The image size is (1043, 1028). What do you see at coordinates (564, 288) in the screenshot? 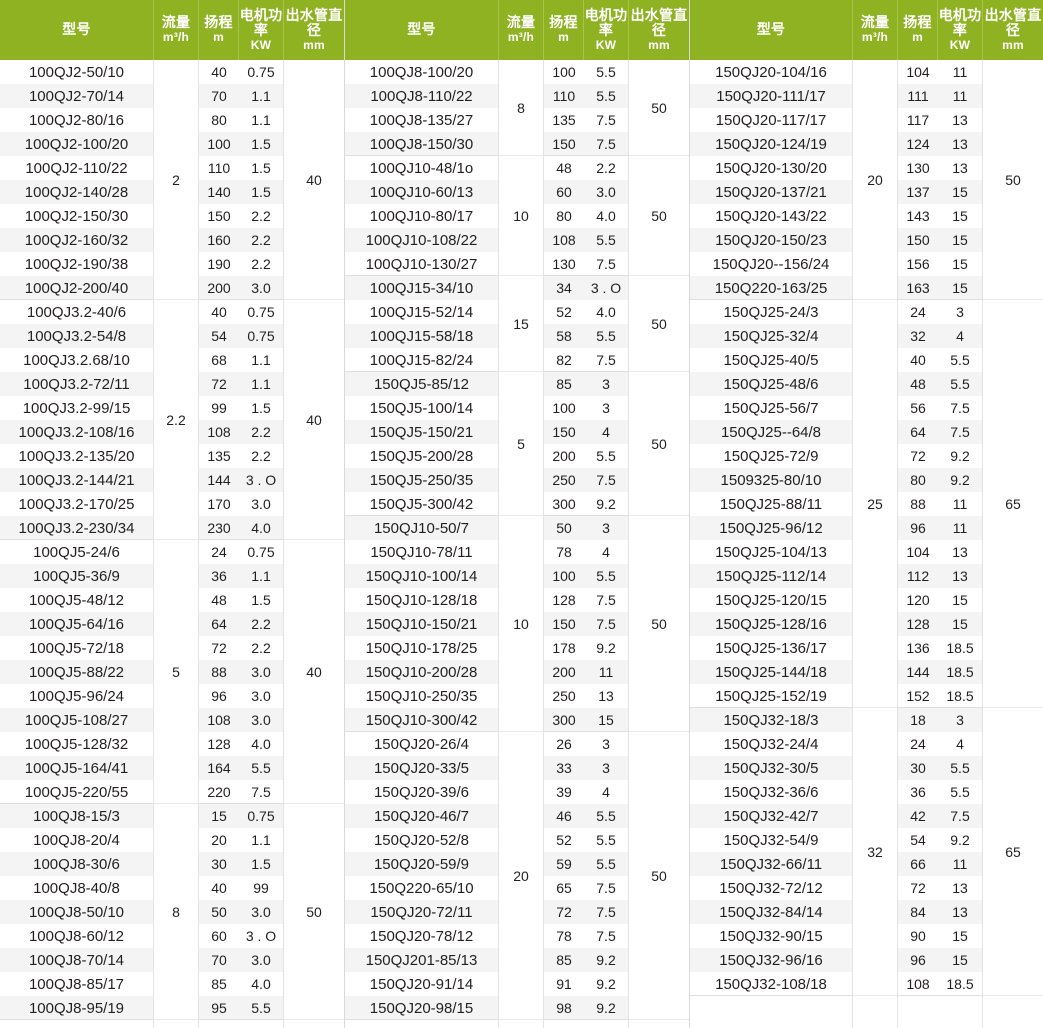
I see `cell-head: 34` at bounding box center [564, 288].